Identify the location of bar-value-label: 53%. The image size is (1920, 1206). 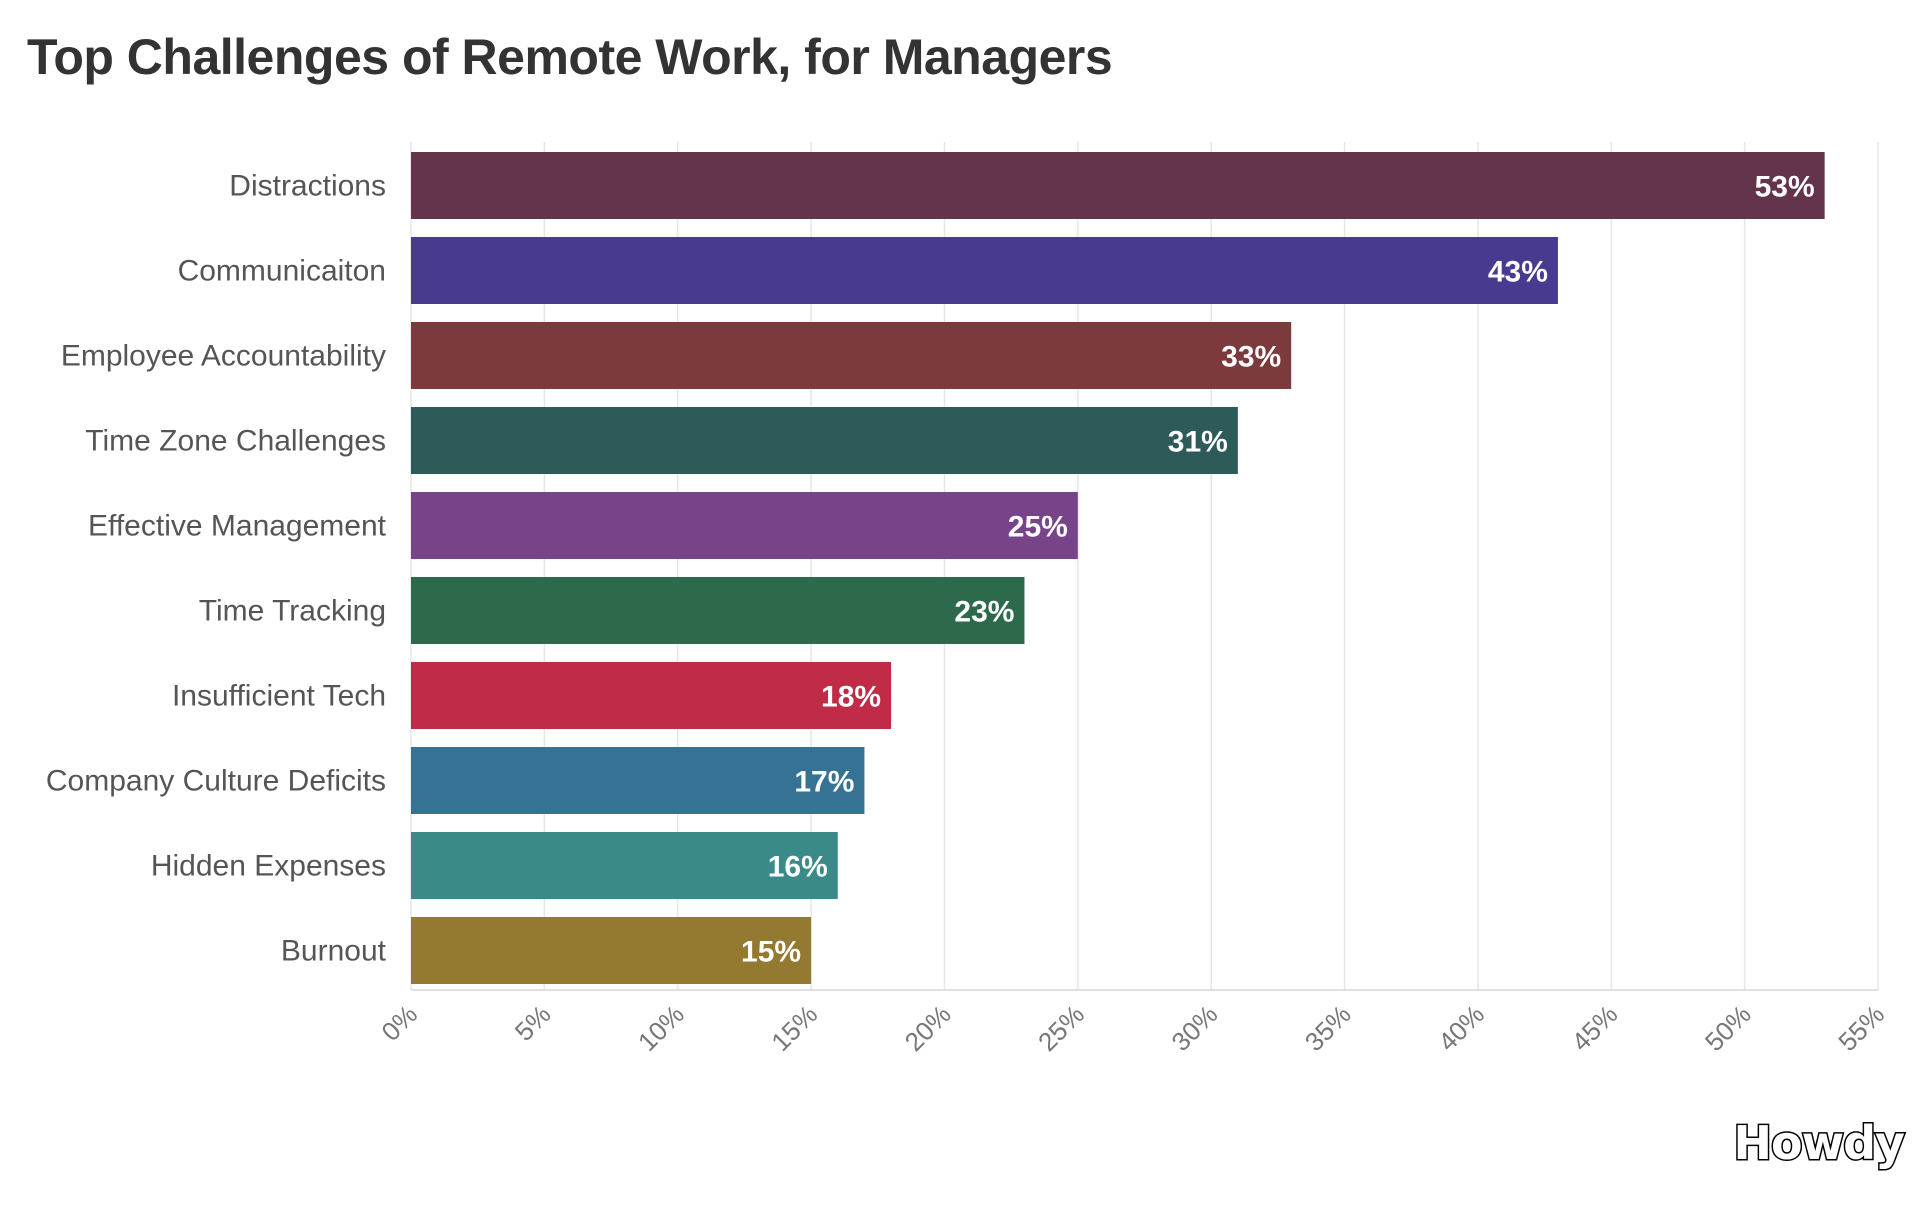
(1785, 187).